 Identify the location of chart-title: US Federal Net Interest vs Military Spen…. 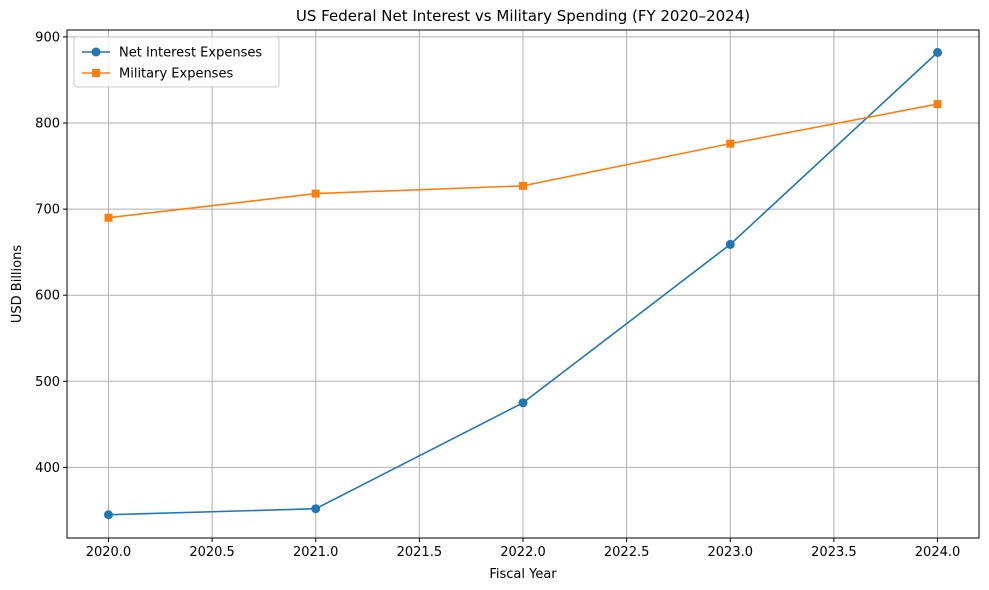
(523, 16).